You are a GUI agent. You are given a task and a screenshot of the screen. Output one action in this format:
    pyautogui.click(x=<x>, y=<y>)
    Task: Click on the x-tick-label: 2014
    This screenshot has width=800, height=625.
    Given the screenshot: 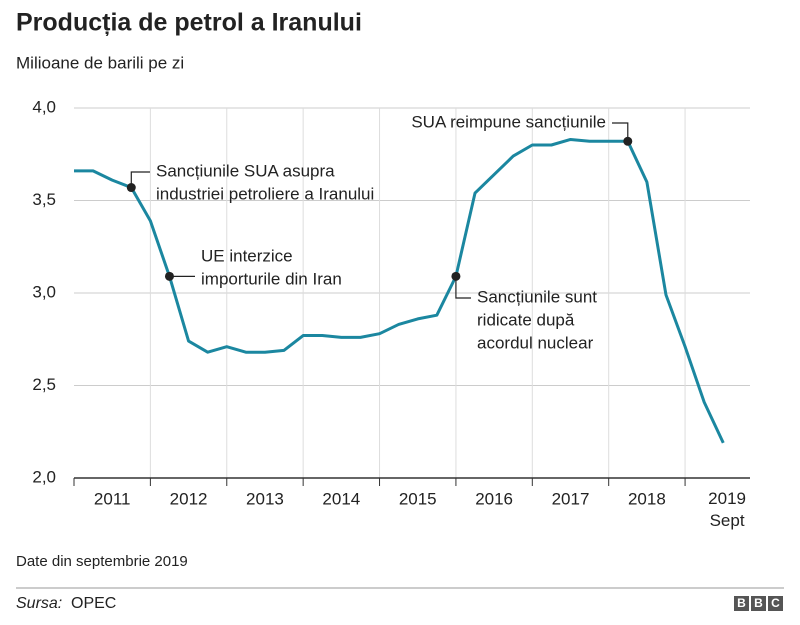 What is the action you would take?
    pyautogui.click(x=341, y=498)
    